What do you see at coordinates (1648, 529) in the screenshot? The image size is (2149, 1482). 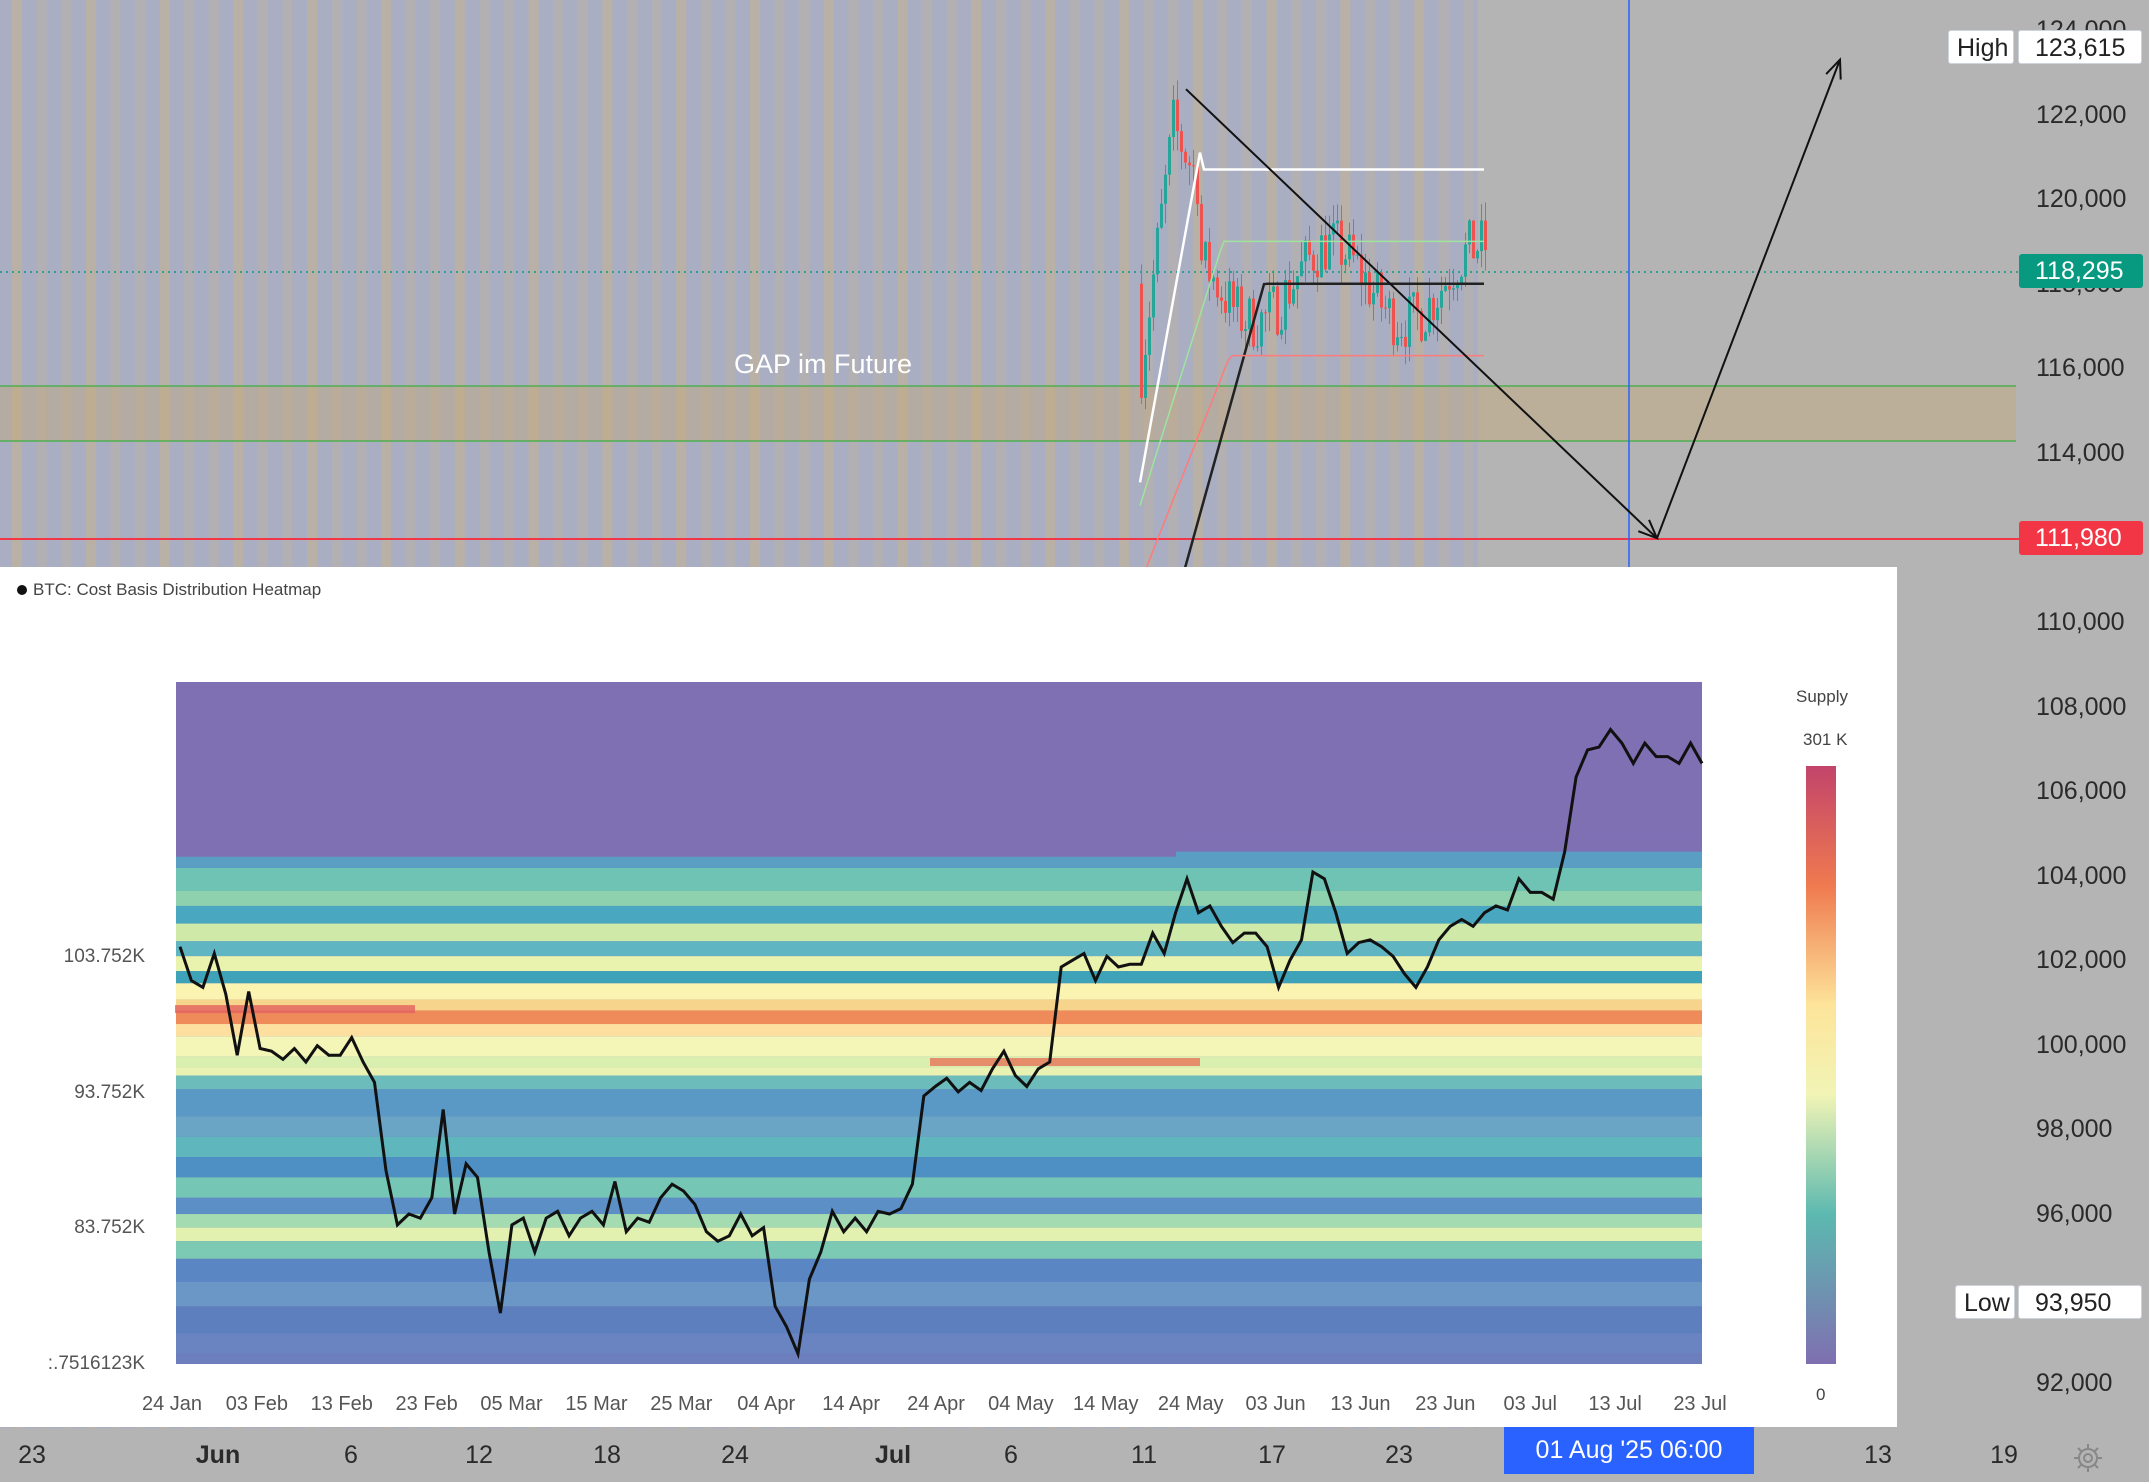 I see `projection-arrowhead-down` at bounding box center [1648, 529].